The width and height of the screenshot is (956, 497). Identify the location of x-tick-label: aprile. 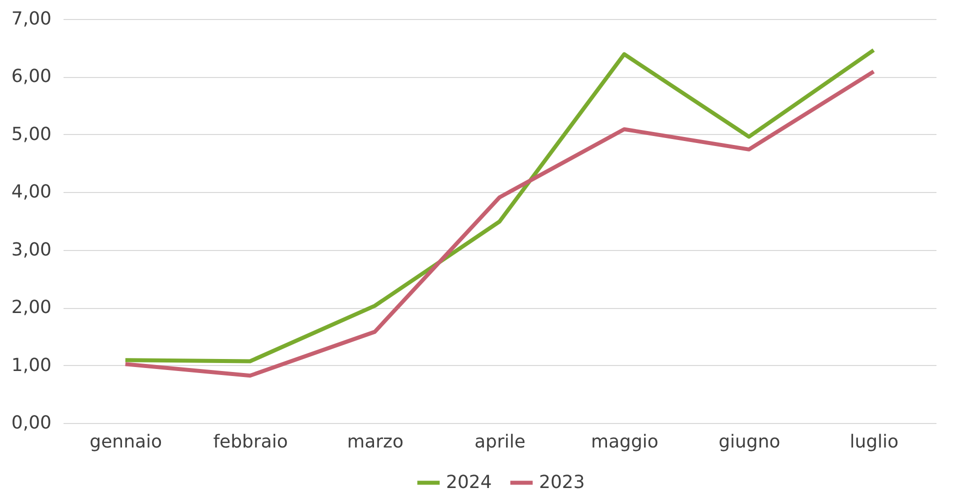
(500, 442).